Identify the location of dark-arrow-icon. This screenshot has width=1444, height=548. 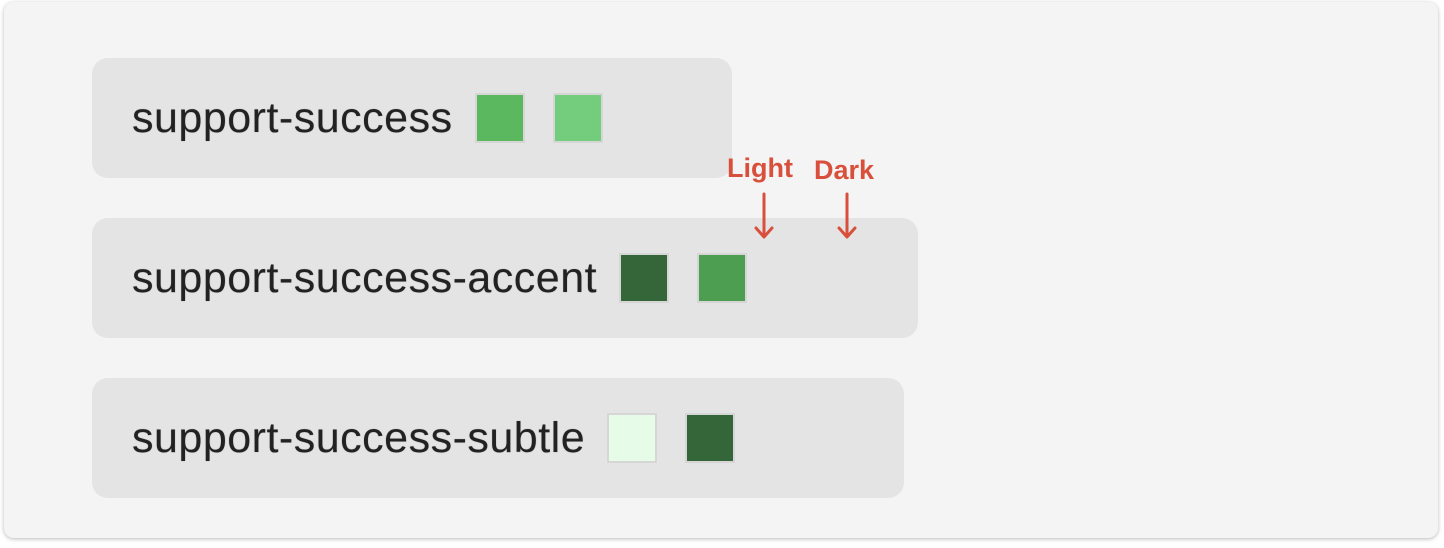
(847, 215).